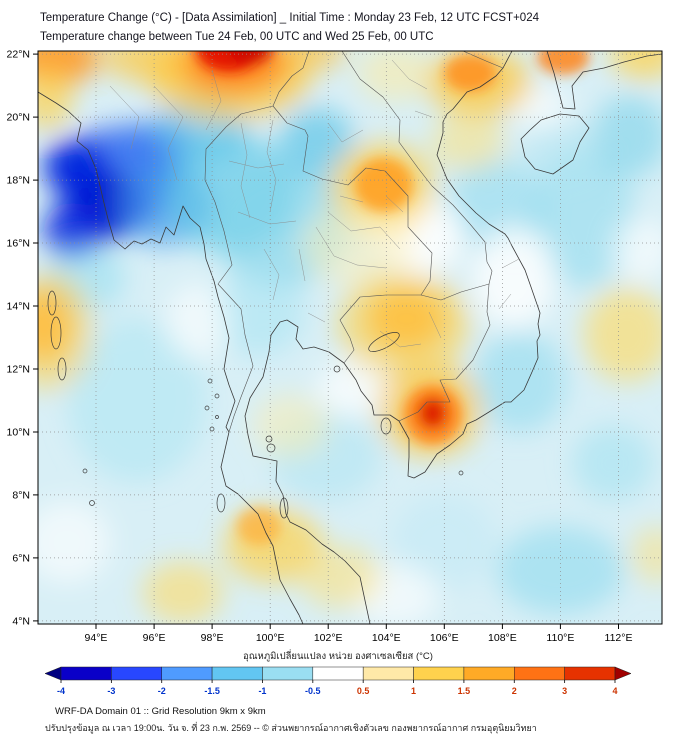  Describe the element at coordinates (338, 681) in the screenshot. I see `colorbar: -4 -3 -2 -1.5 -1 -0.5 0.5 1 1.5 2 3 4` at that location.